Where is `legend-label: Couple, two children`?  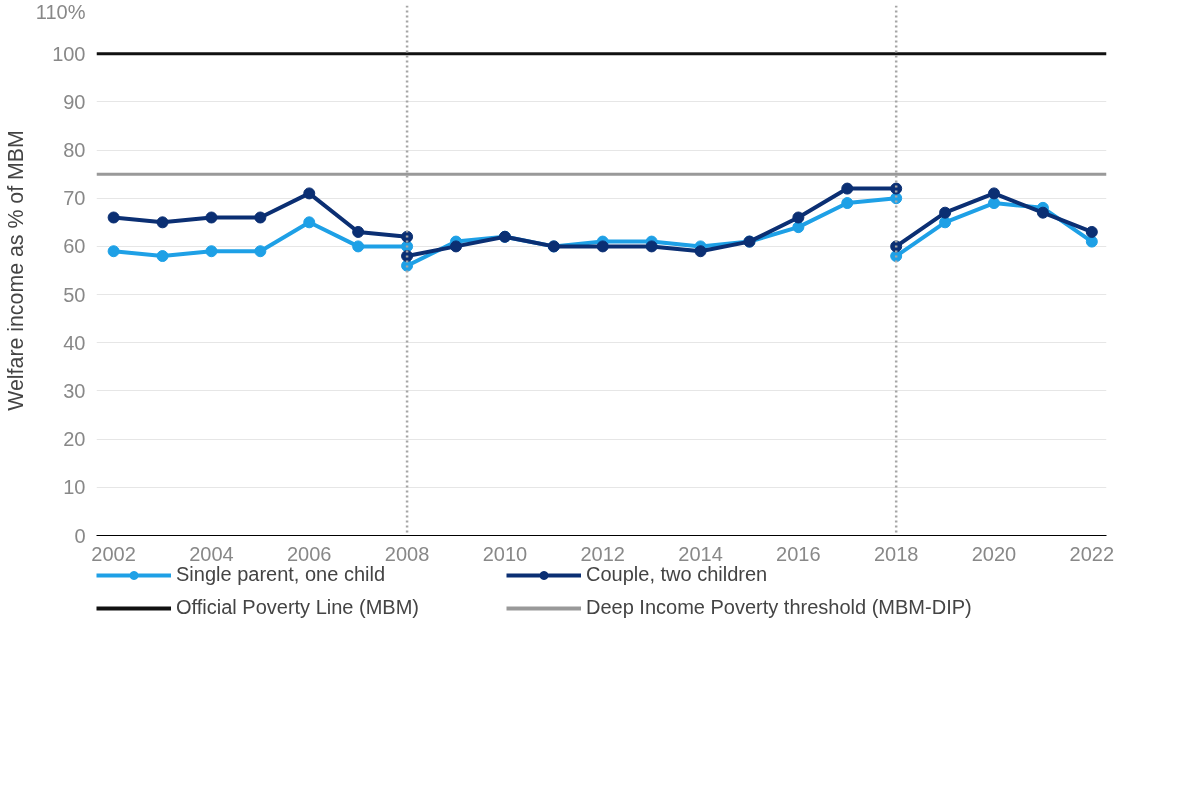
legend-label: Couple, two children is located at coordinates (677, 574).